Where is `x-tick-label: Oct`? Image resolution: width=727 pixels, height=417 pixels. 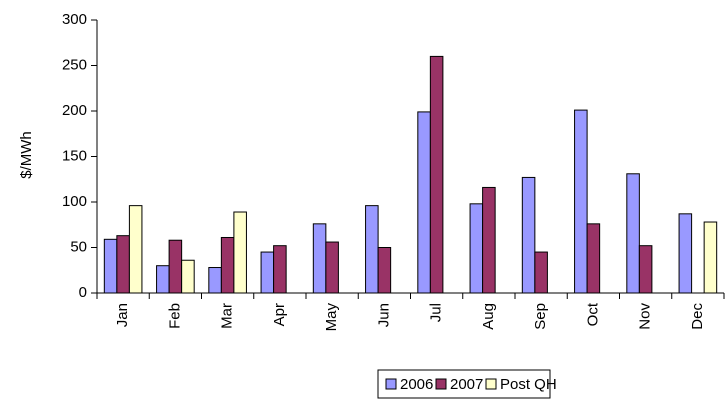 x-tick-label: Oct is located at coordinates (592, 314).